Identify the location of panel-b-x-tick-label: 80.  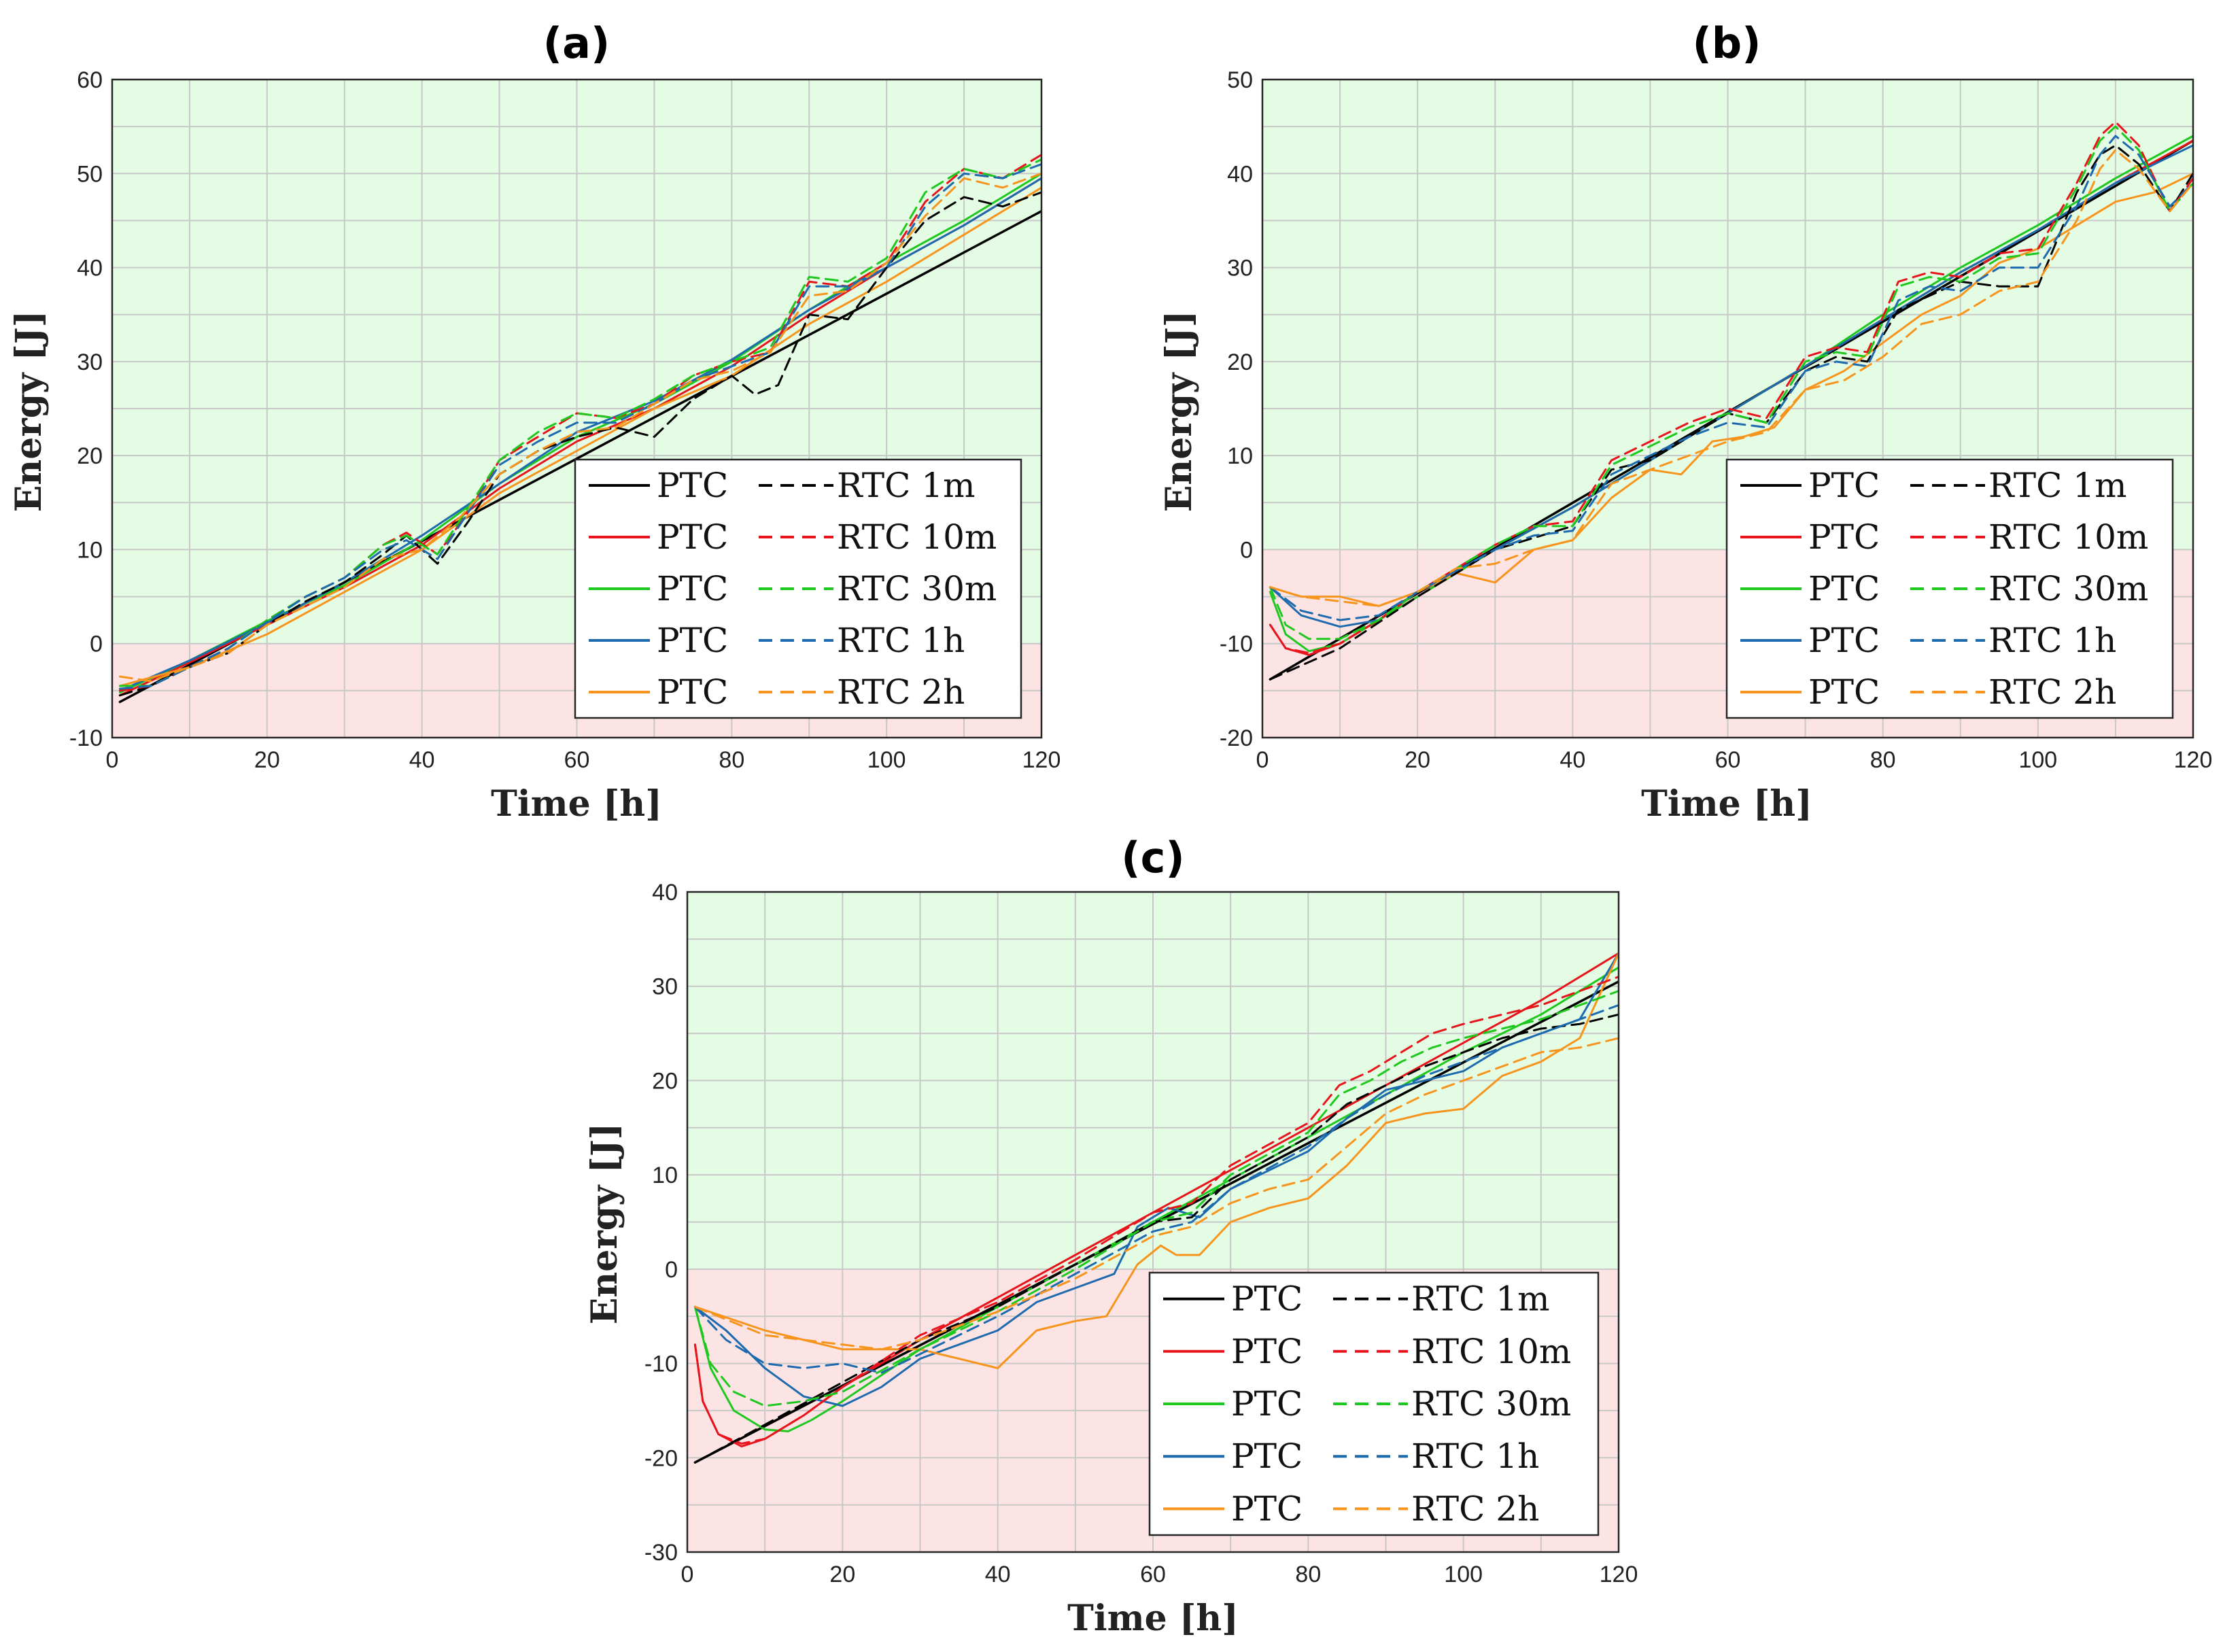
(1883, 760).